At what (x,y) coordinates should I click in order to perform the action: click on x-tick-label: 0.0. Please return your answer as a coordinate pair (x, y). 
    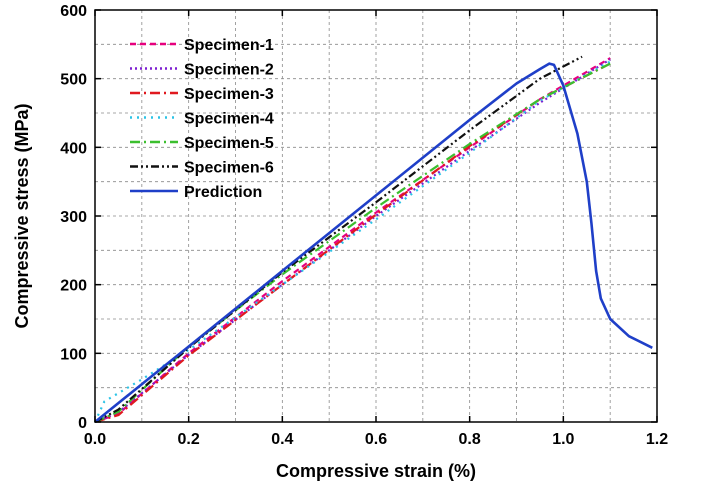
    Looking at the image, I should click on (95, 439).